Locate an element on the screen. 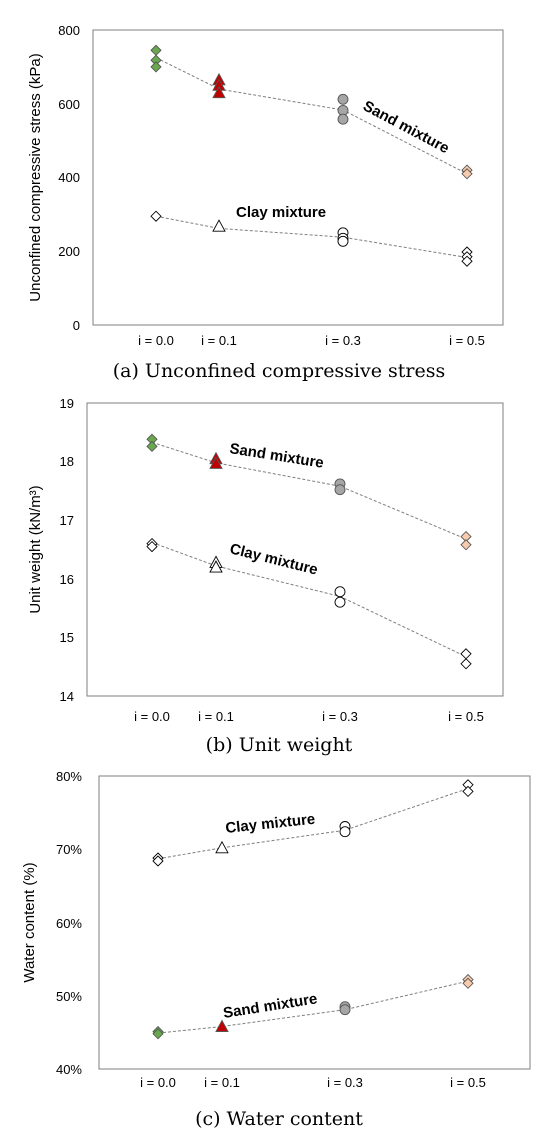 Image resolution: width=554 pixels, height=1135 pixels. y-tick-label: 400 is located at coordinates (69, 177).